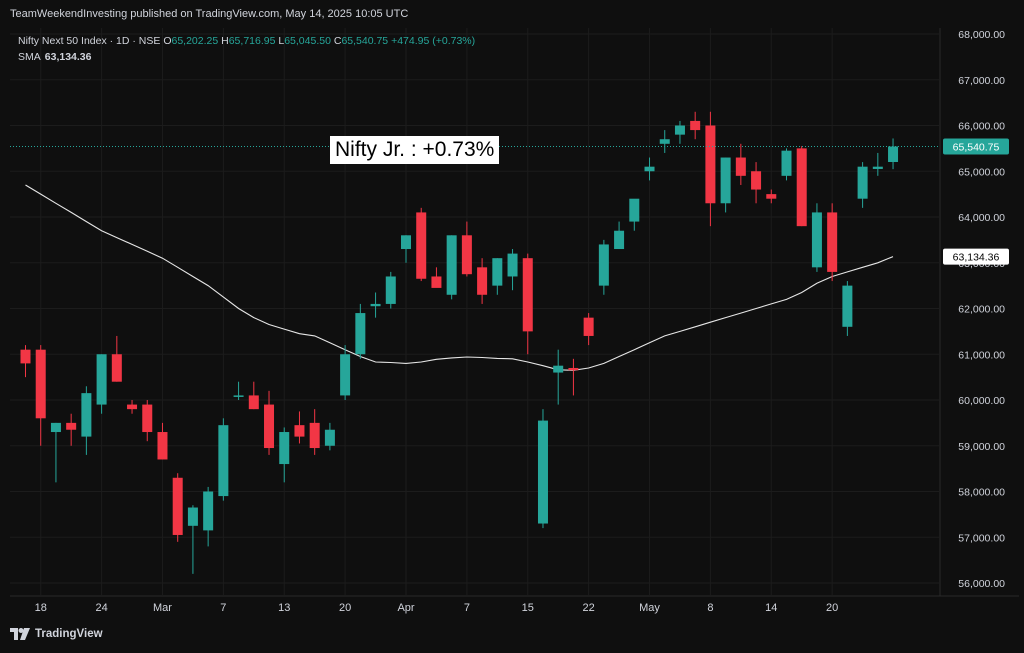 Image resolution: width=1024 pixels, height=653 pixels. Describe the element at coordinates (981, 218) in the screenshot. I see `y-tick-label: 64,000.00` at that location.